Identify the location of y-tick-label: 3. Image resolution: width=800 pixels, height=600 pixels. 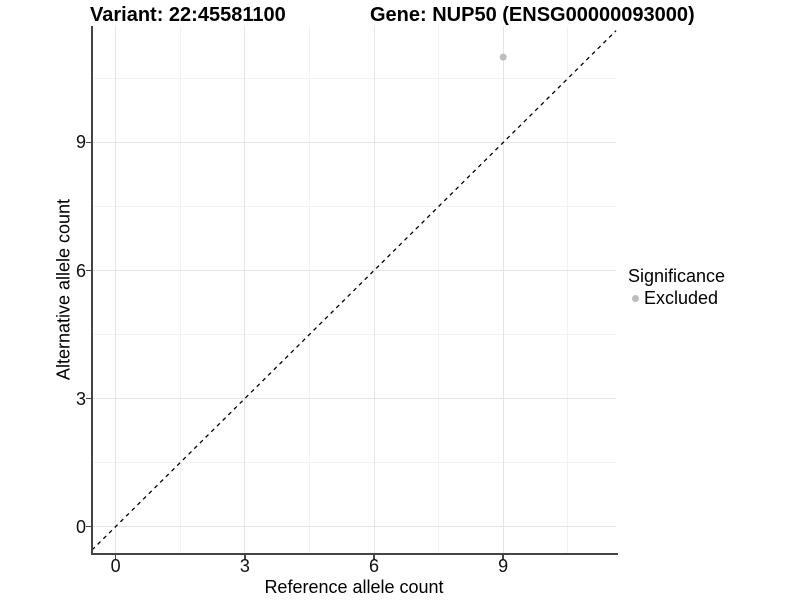
(80, 398).